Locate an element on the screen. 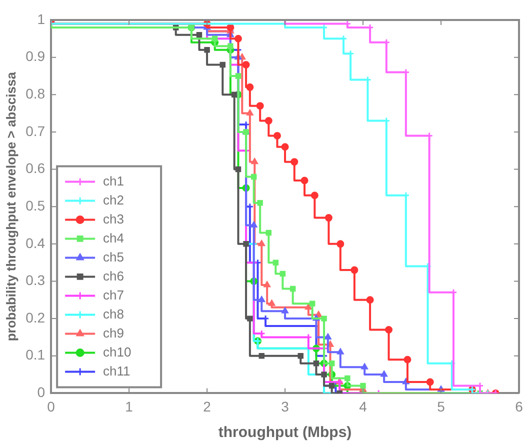 This screenshot has width=529, height=448. y-tick-label: 0.8 is located at coordinates (36, 94).